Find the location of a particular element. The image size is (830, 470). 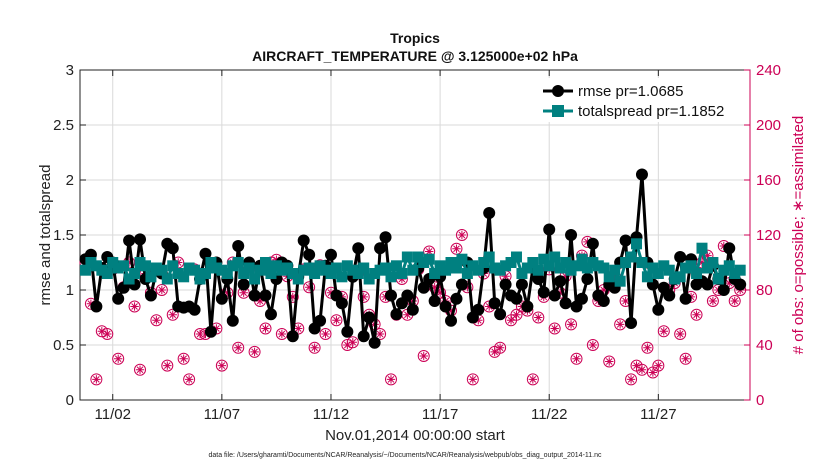

legend-totalspread-marker is located at coordinates (558, 111).